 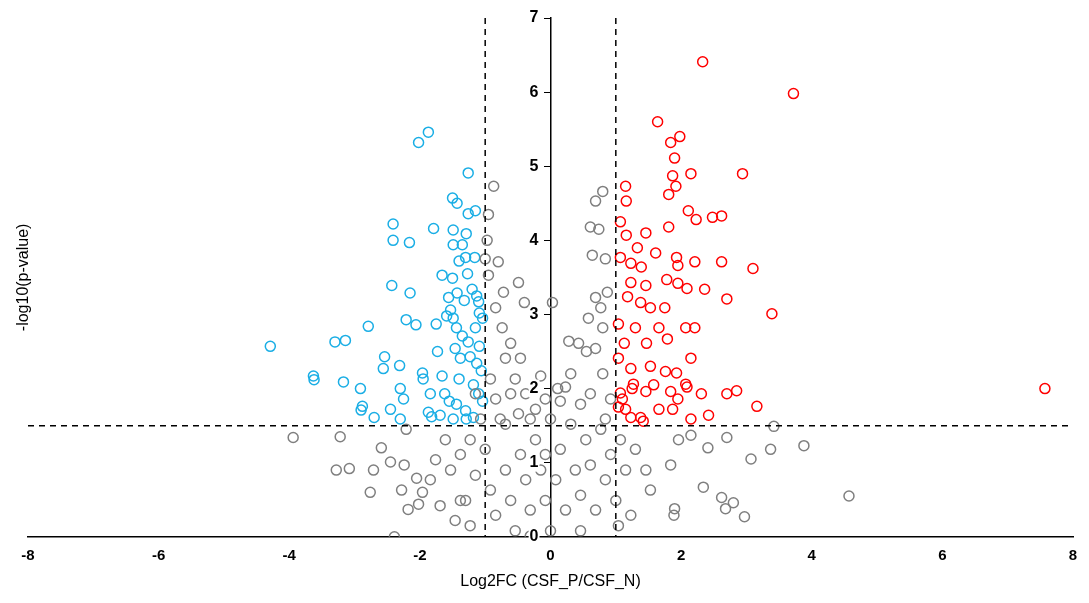 What do you see at coordinates (534, 462) in the screenshot?
I see `y-tick-label: 1` at bounding box center [534, 462].